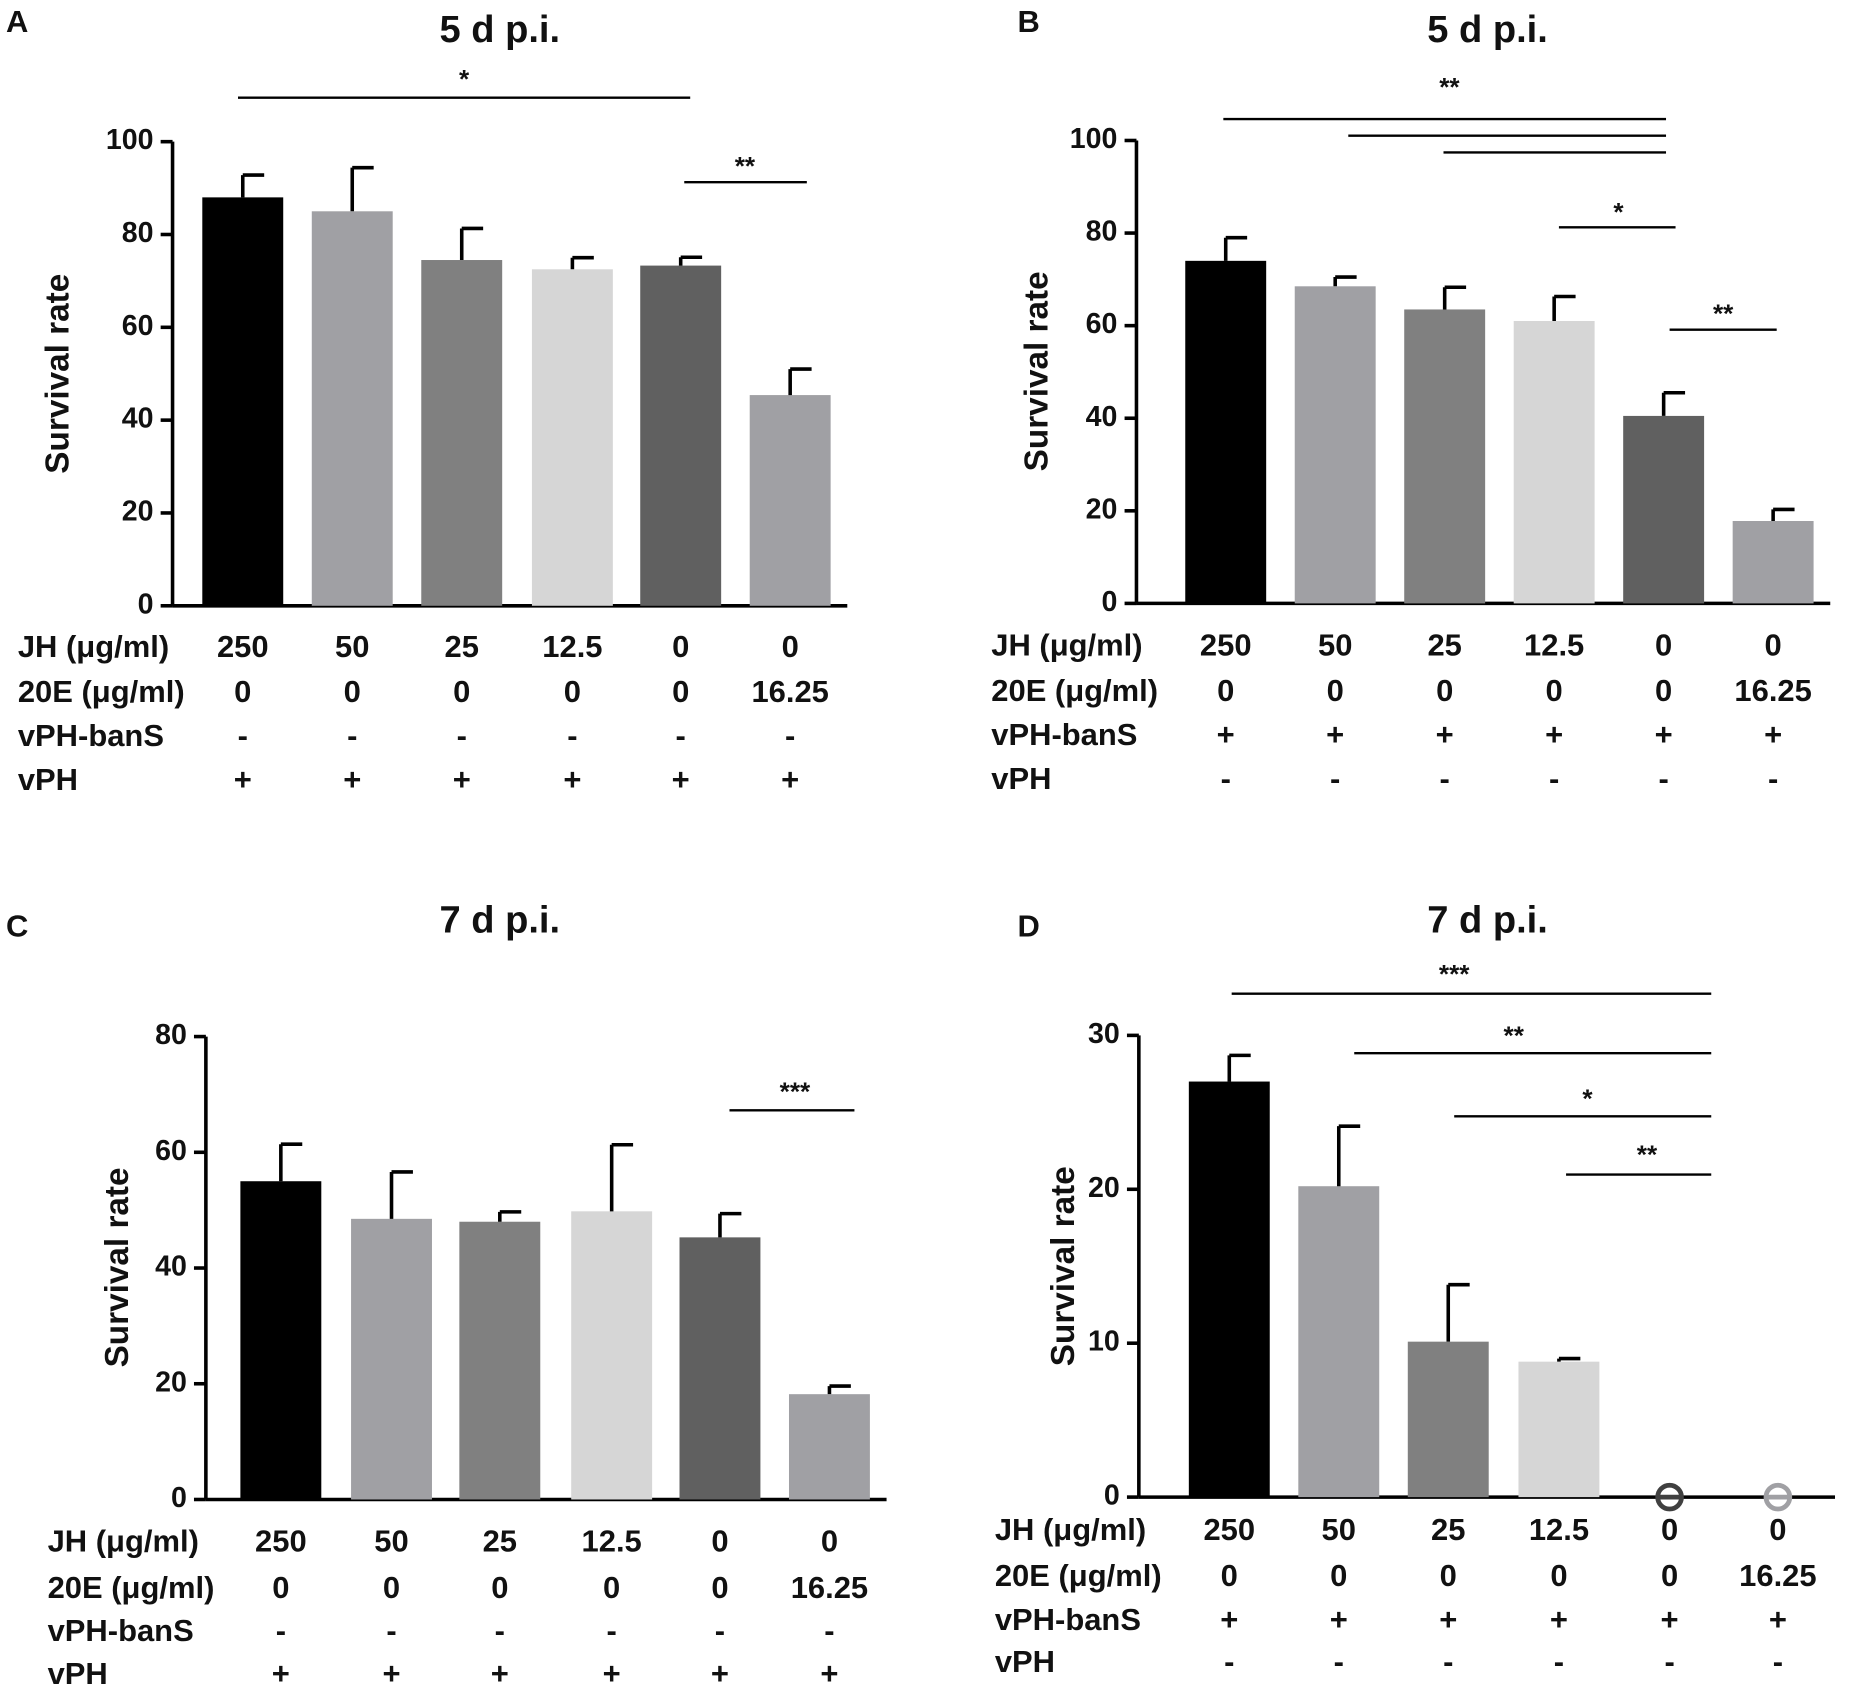 The height and width of the screenshot is (1684, 1860). What do you see at coordinates (17, 21) in the screenshot?
I see `panel-letter: A` at bounding box center [17, 21].